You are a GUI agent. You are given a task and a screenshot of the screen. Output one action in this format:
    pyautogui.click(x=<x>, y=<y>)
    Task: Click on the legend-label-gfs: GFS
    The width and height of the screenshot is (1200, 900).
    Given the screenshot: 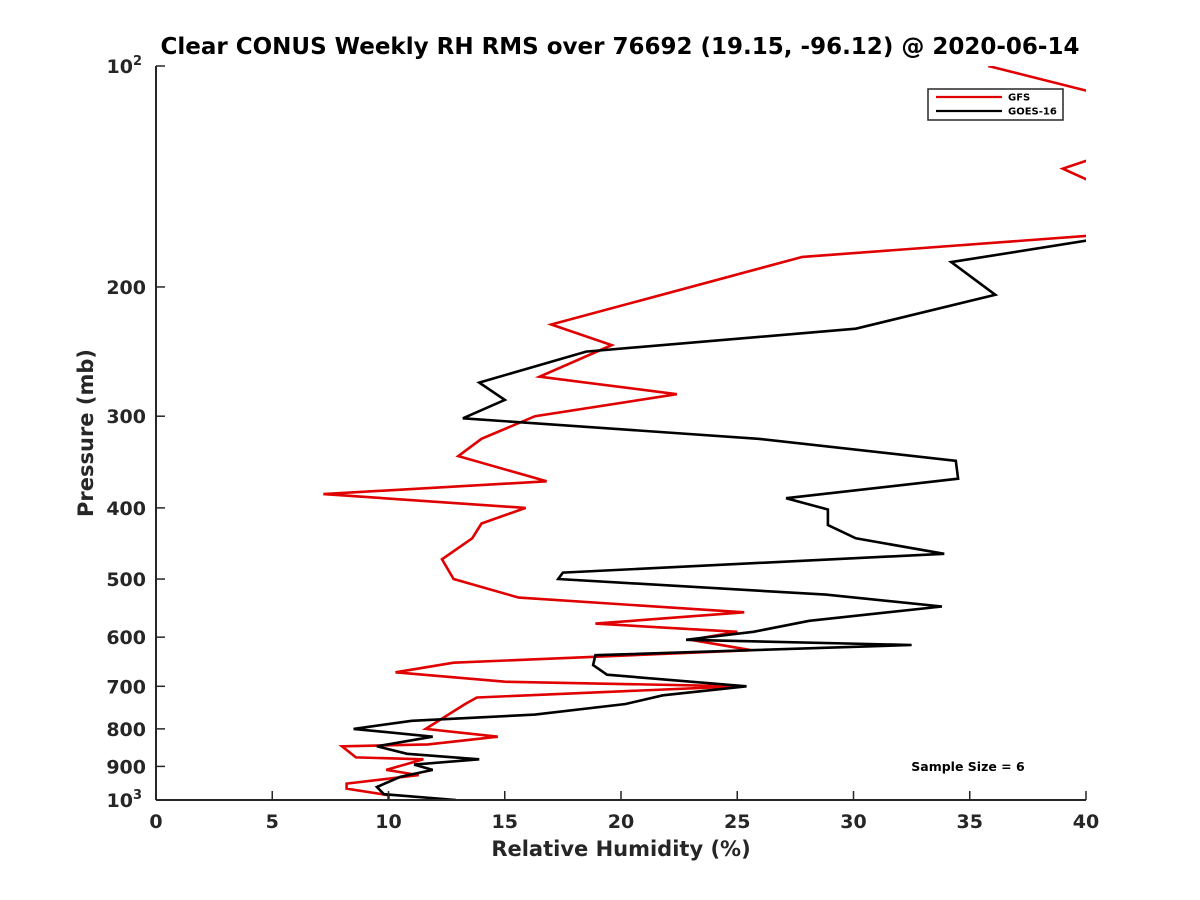 What is the action you would take?
    pyautogui.click(x=1019, y=98)
    